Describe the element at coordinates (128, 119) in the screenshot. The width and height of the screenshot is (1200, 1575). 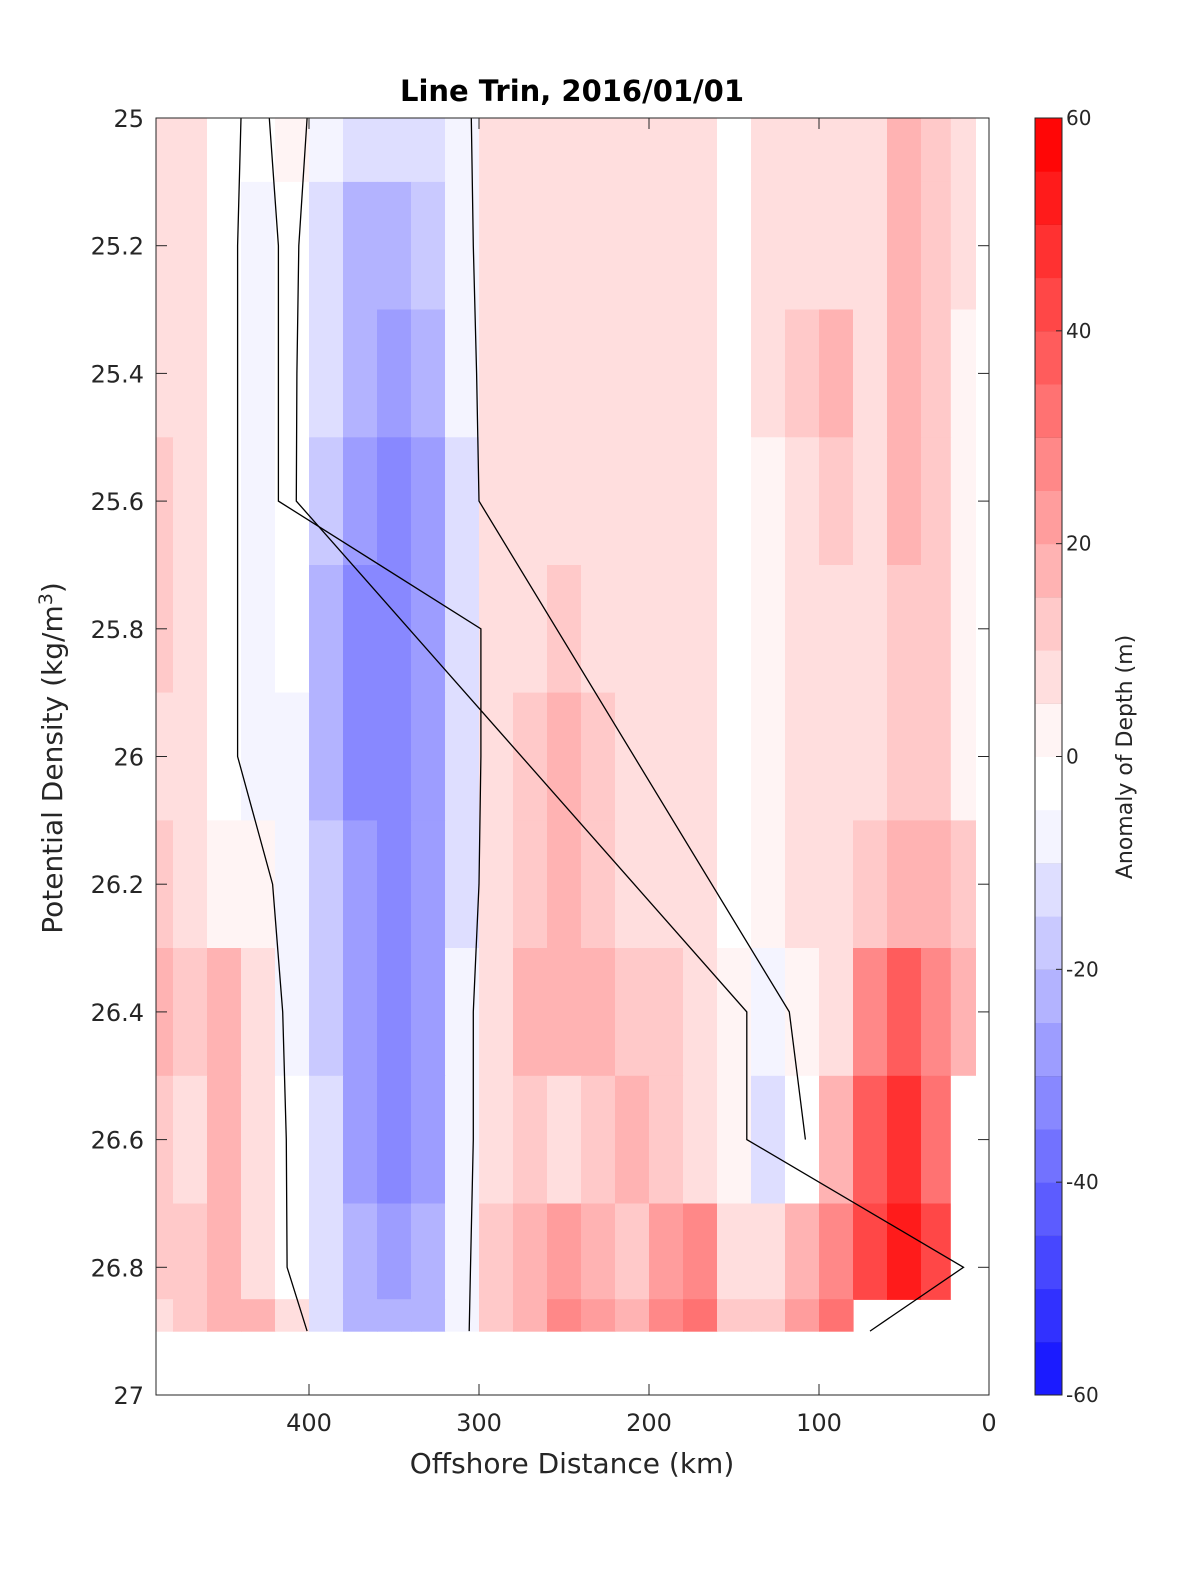
I see `y-tick-label: 25` at that location.